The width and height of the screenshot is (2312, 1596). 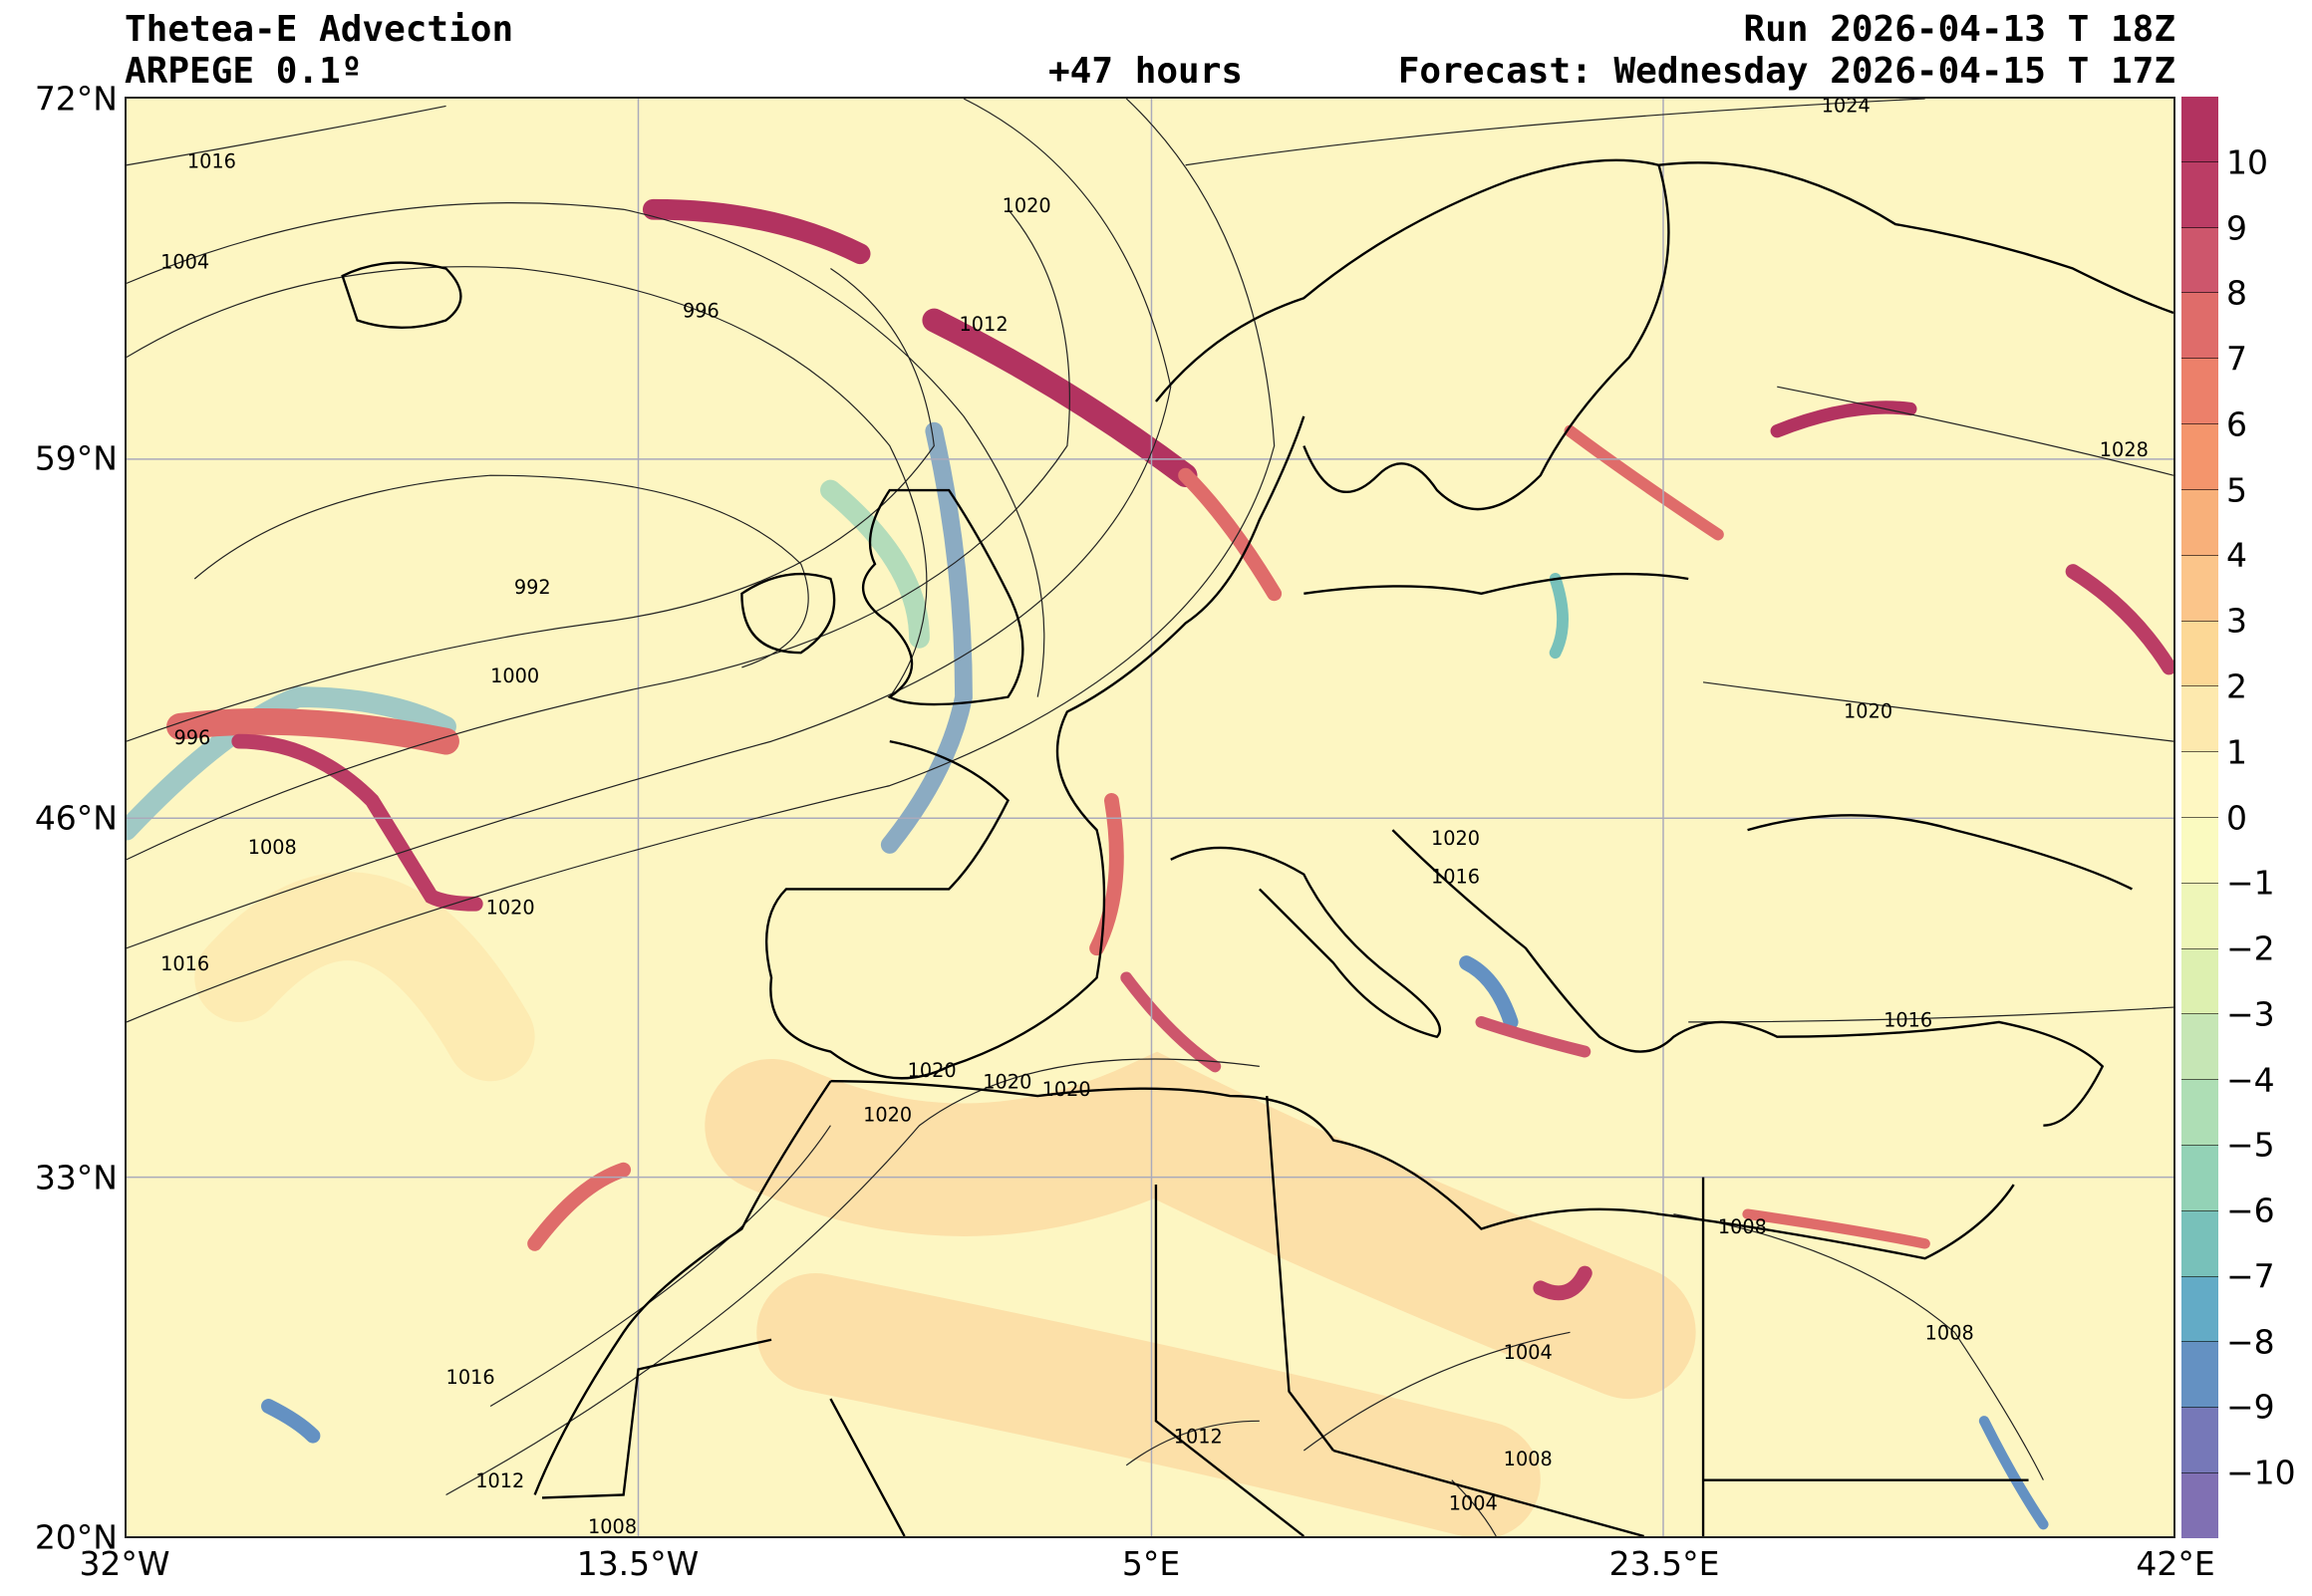 I want to click on lon-label: 5°E, so click(x=1151, y=1563).